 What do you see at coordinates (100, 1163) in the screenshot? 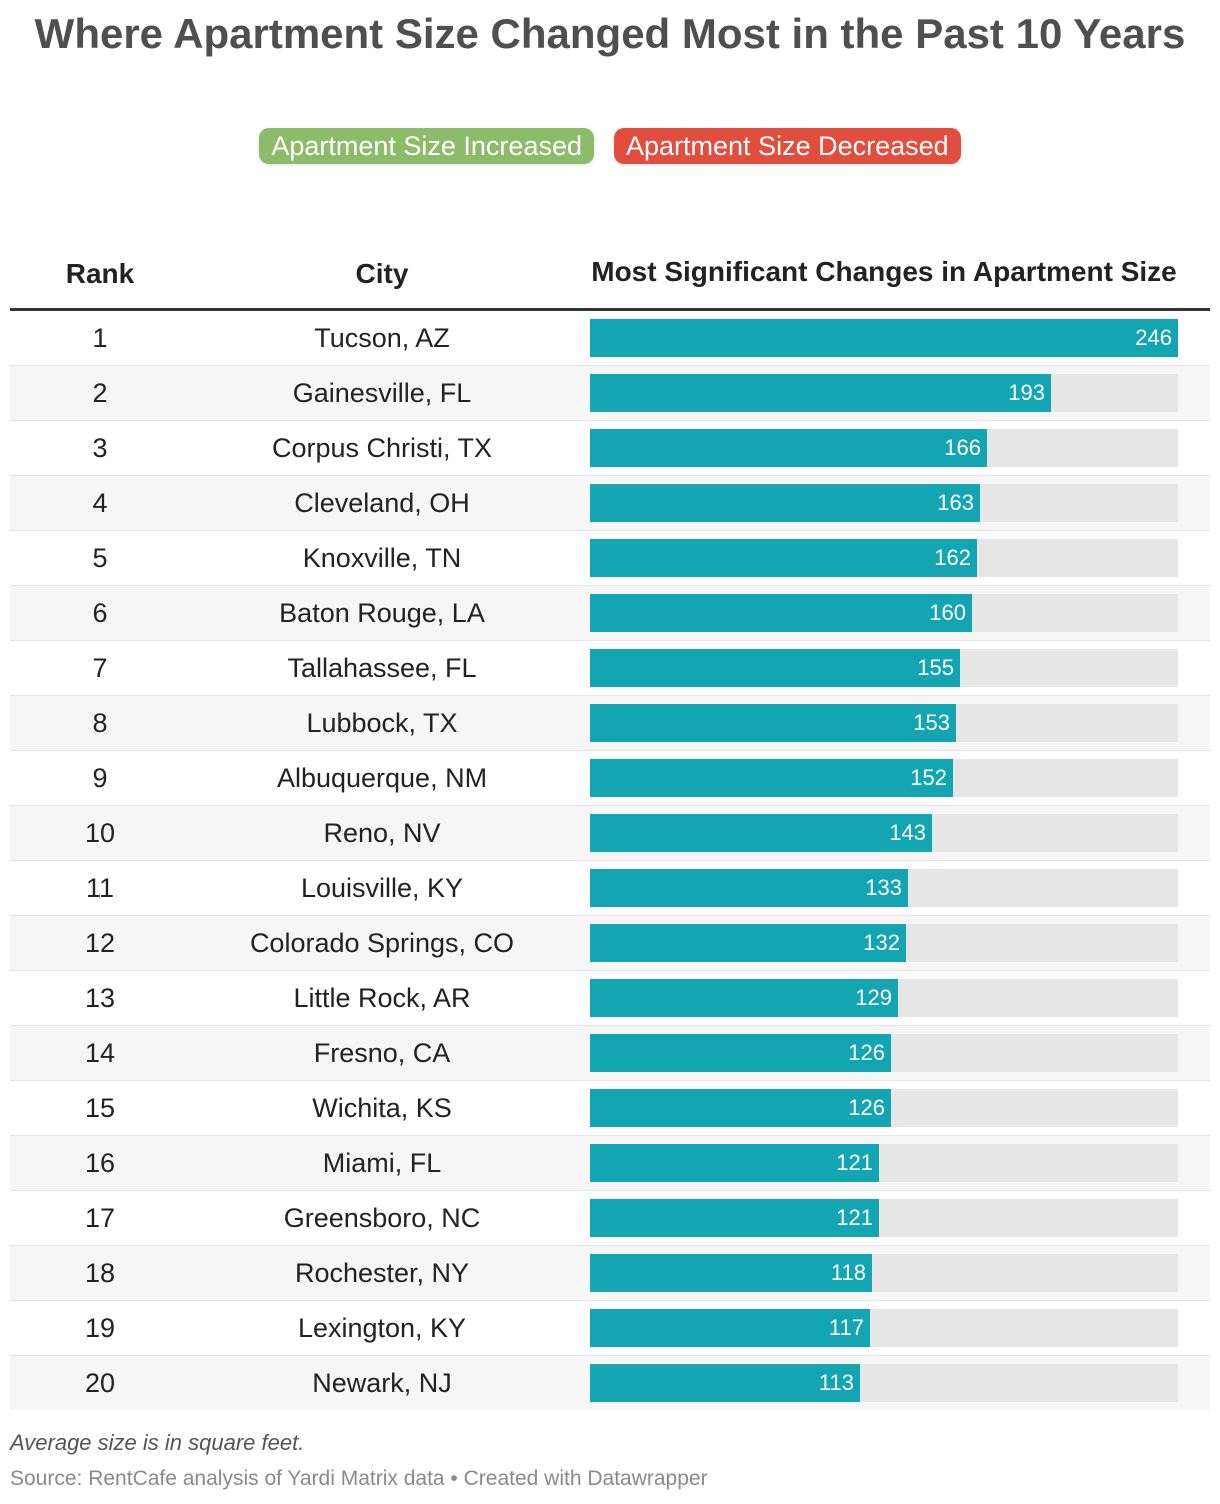
I see `rank-cell: 16` at bounding box center [100, 1163].